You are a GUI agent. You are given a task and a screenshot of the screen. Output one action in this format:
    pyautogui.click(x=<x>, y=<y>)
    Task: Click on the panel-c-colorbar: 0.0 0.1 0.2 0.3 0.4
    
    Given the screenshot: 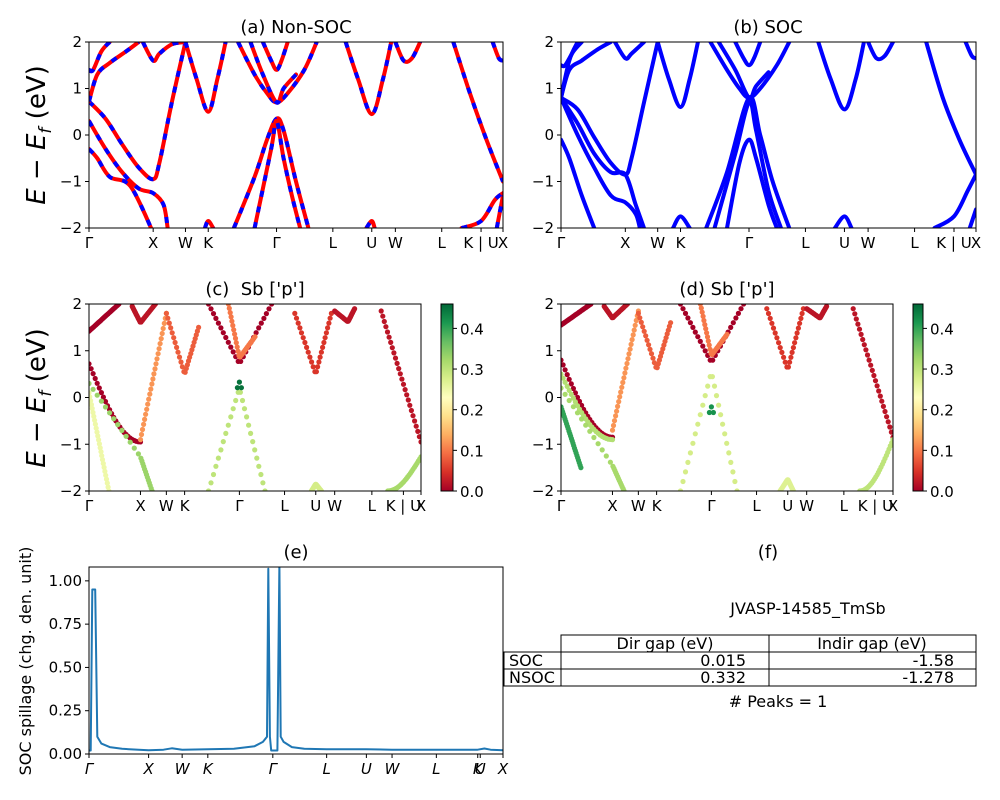 What is the action you would take?
    pyautogui.click(x=462, y=402)
    